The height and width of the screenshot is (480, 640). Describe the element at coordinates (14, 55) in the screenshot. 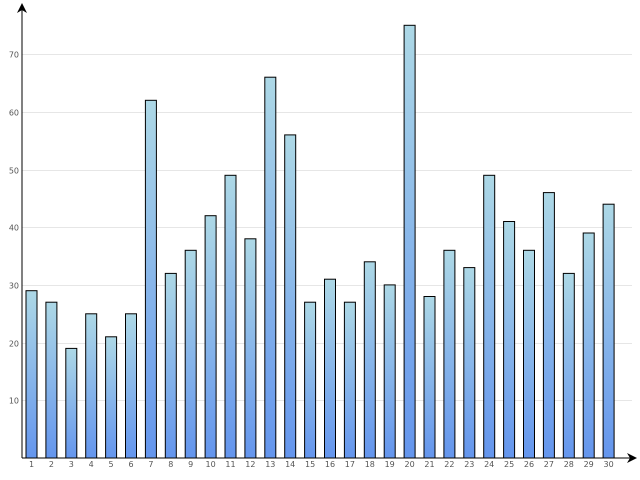

I see `y-tick-label: 70` at that location.